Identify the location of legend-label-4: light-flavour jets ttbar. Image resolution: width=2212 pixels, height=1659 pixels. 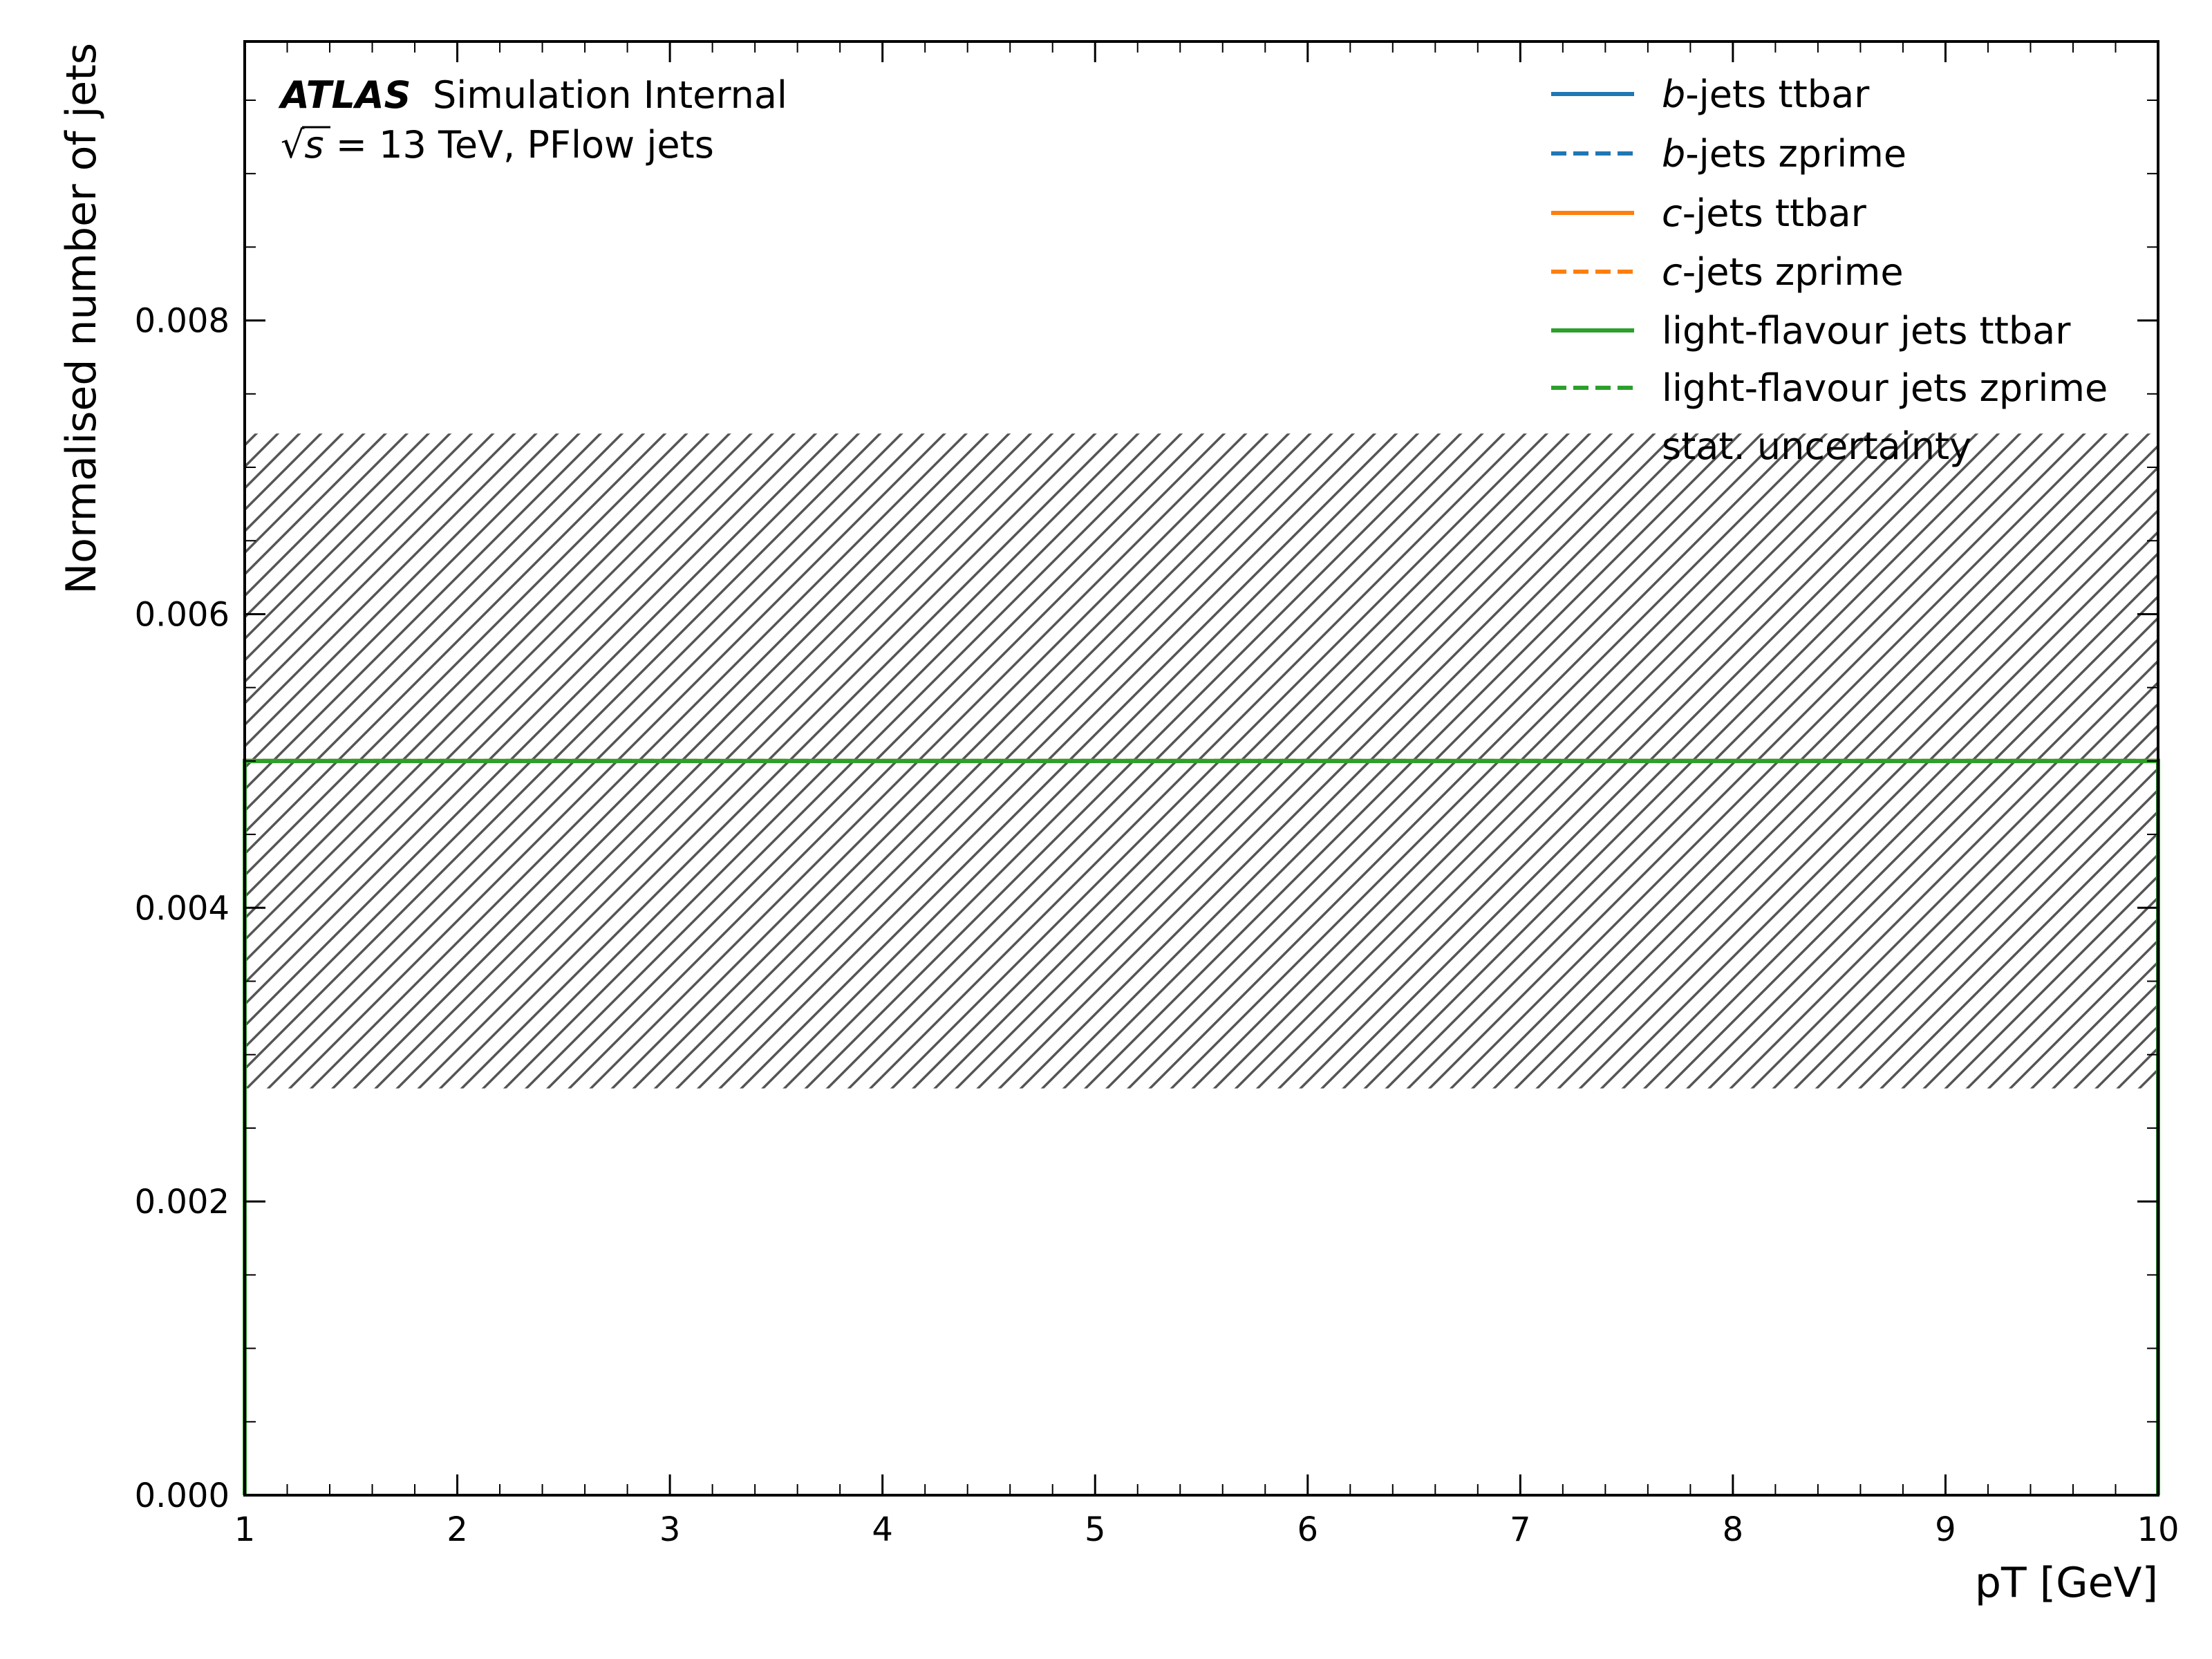
(1867, 331).